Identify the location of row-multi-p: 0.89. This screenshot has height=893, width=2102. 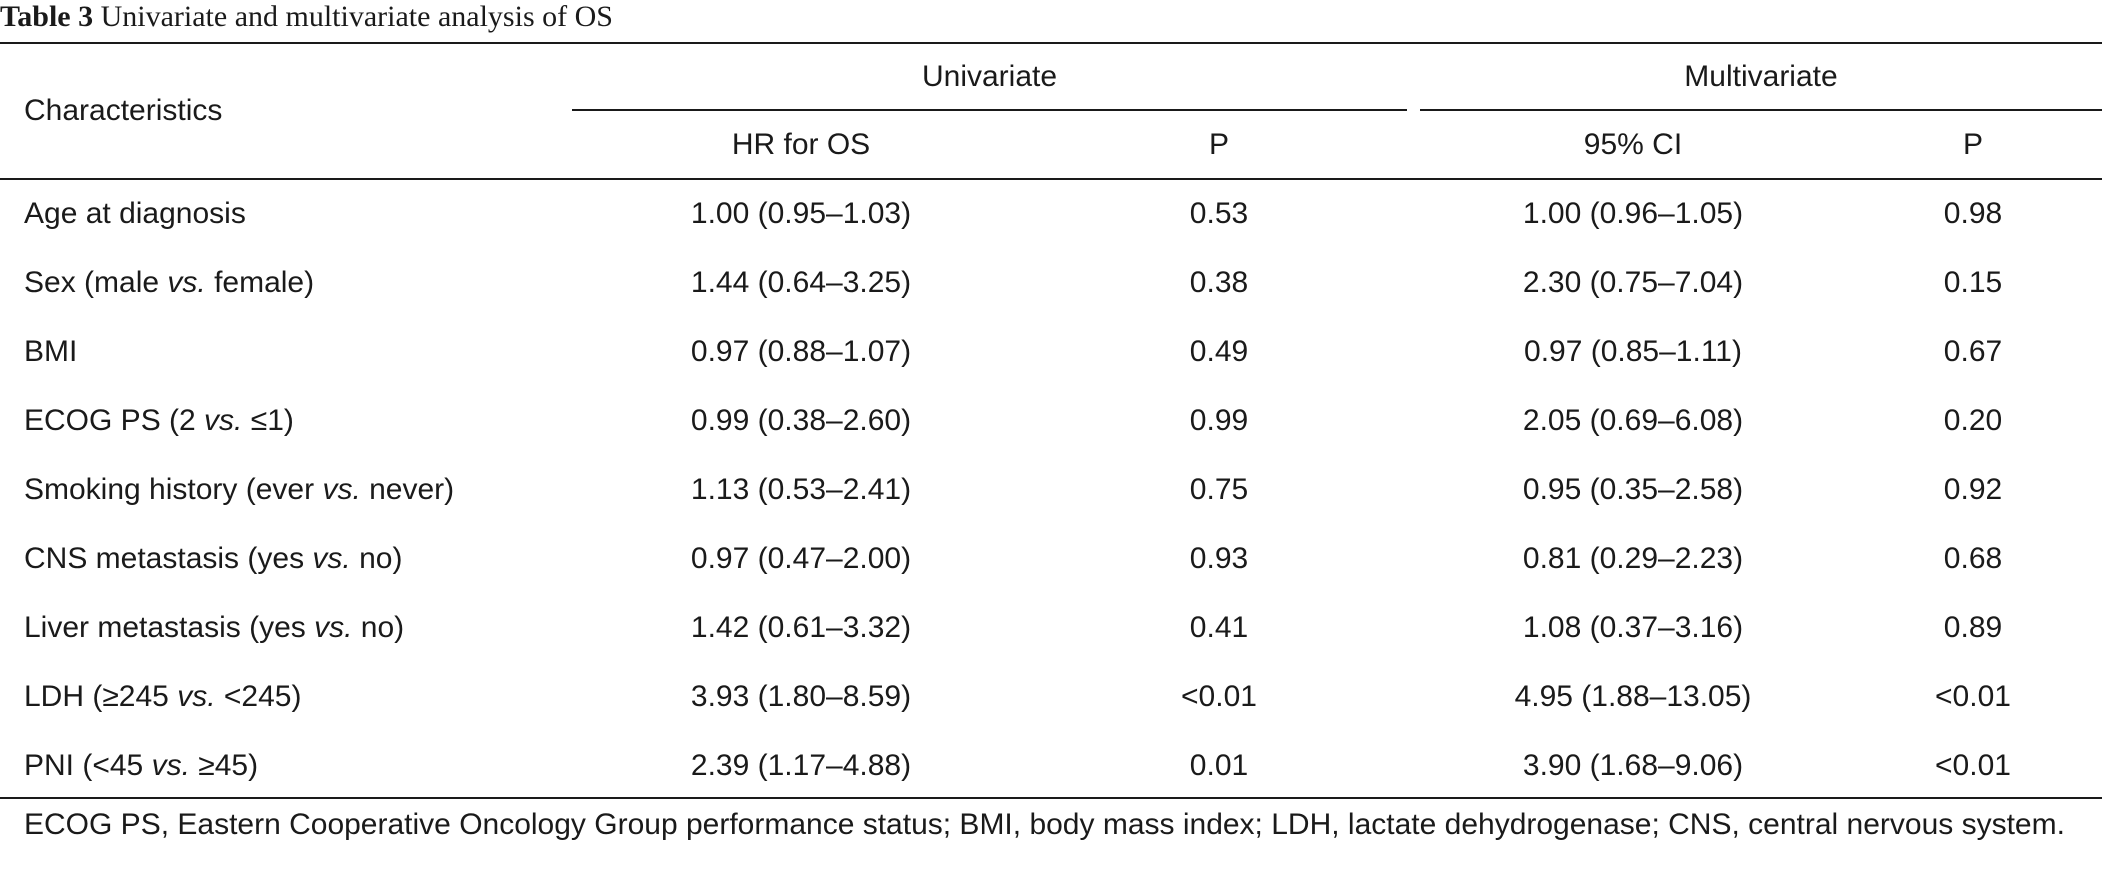
(1973, 627).